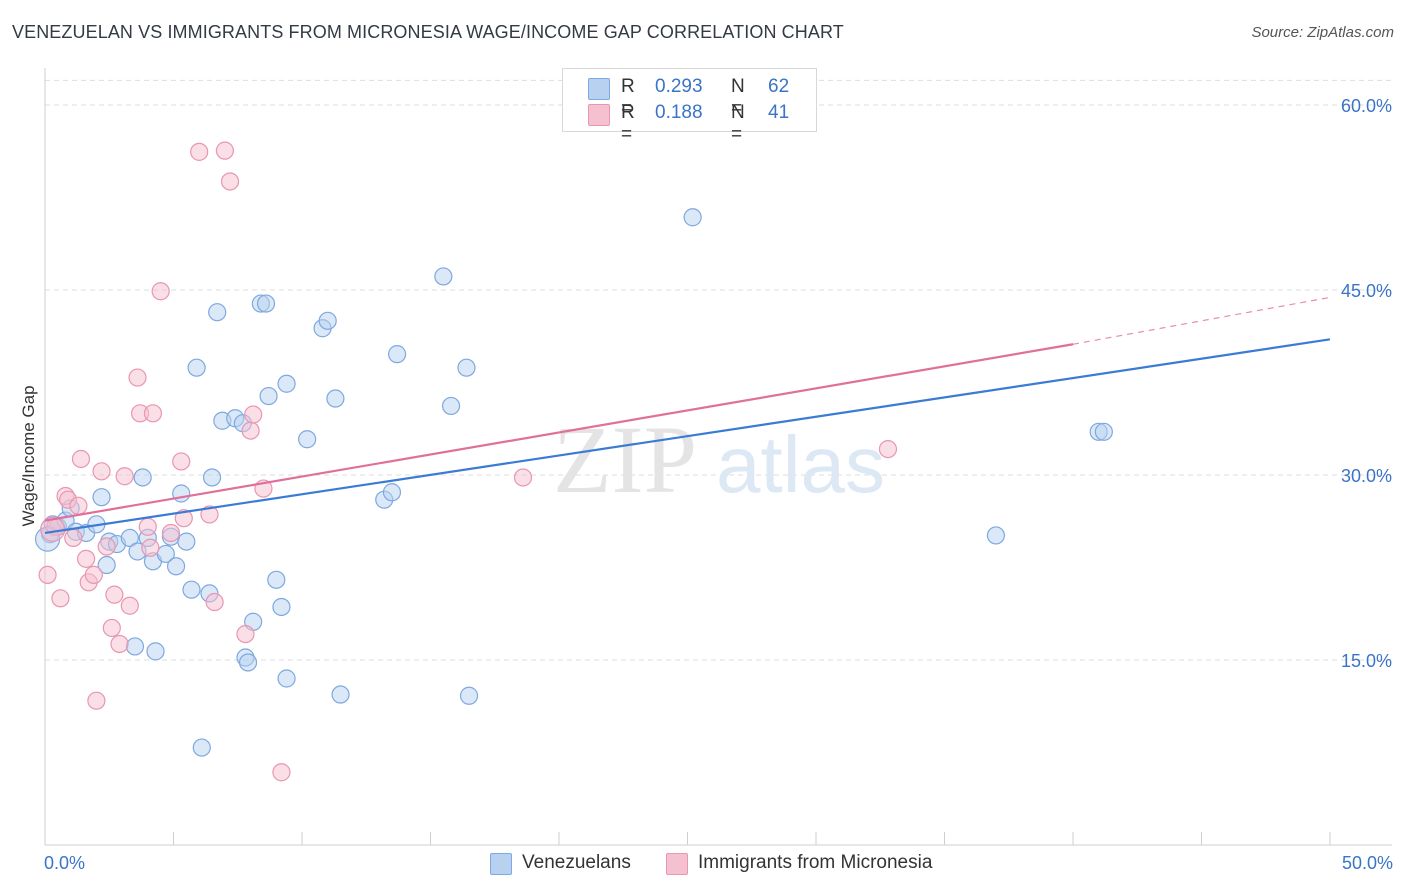 The height and width of the screenshot is (892, 1406). Describe the element at coordinates (677, 864) in the screenshot. I see `bottom-legend-swatch-pink` at that location.